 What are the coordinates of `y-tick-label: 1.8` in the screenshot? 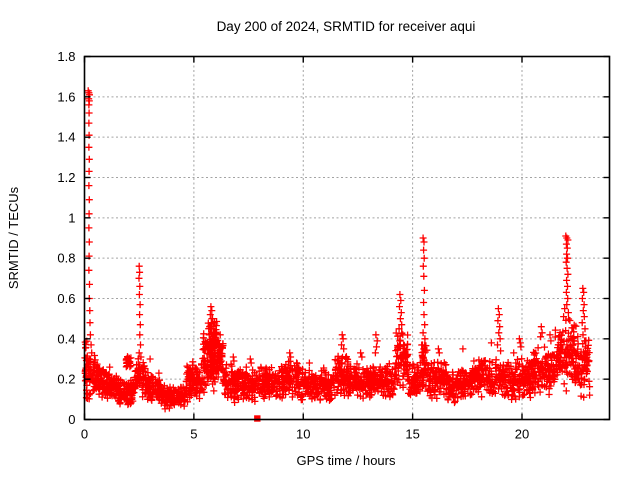 It's located at (66, 56).